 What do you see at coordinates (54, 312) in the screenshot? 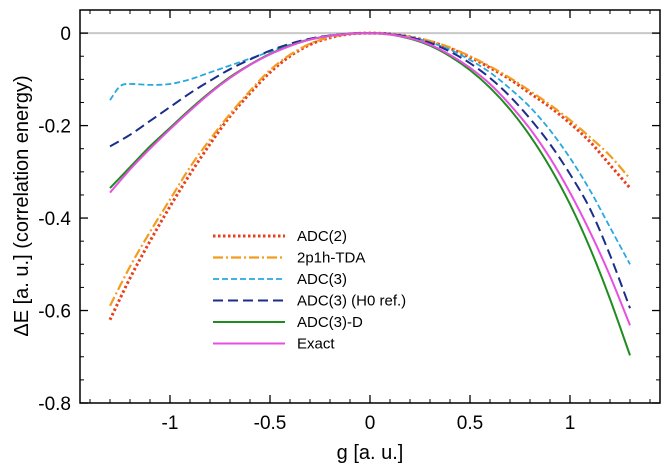
I see `y-tick-label-1: -0.6` at bounding box center [54, 312].